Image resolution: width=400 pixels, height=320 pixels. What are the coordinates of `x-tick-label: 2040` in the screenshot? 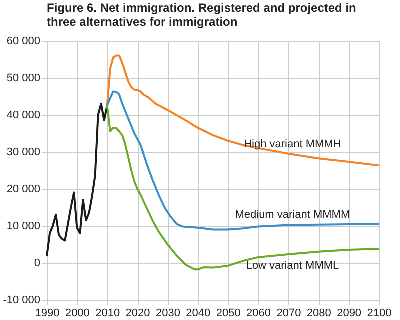 It's located at (198, 314).